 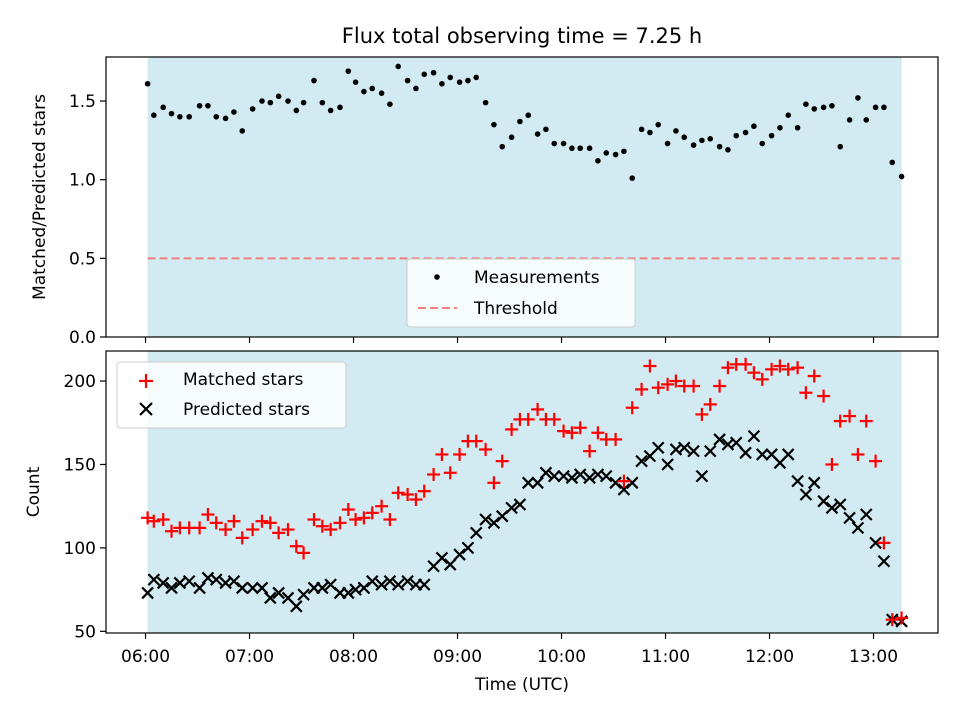 What do you see at coordinates (873, 657) in the screenshot?
I see `bottom-x-tick-label: 13:00` at bounding box center [873, 657].